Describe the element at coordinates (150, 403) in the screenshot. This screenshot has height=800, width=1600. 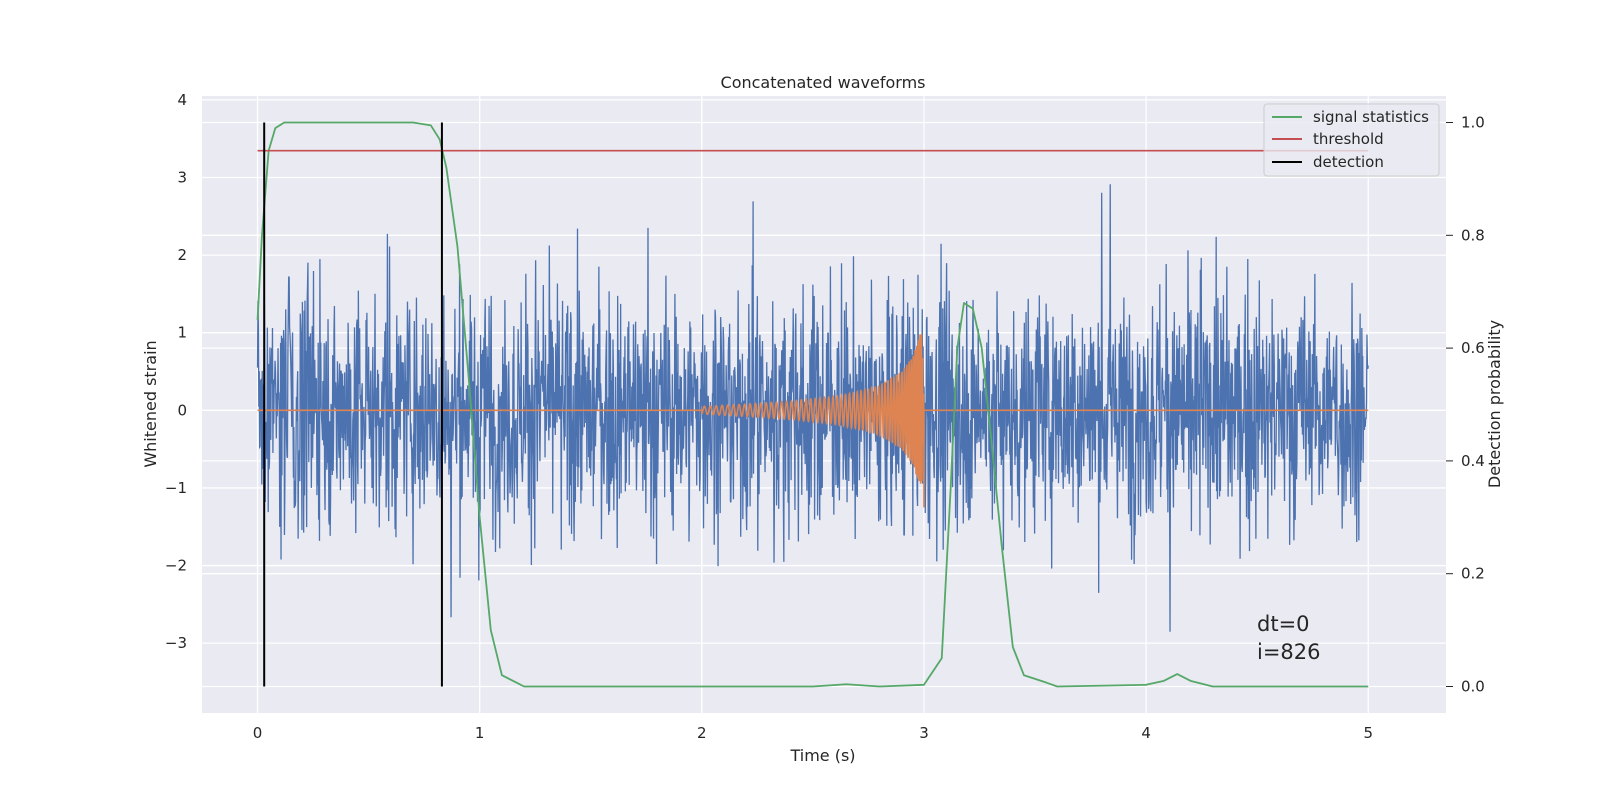
I see `y-axis-title: Whitened strain` at that location.